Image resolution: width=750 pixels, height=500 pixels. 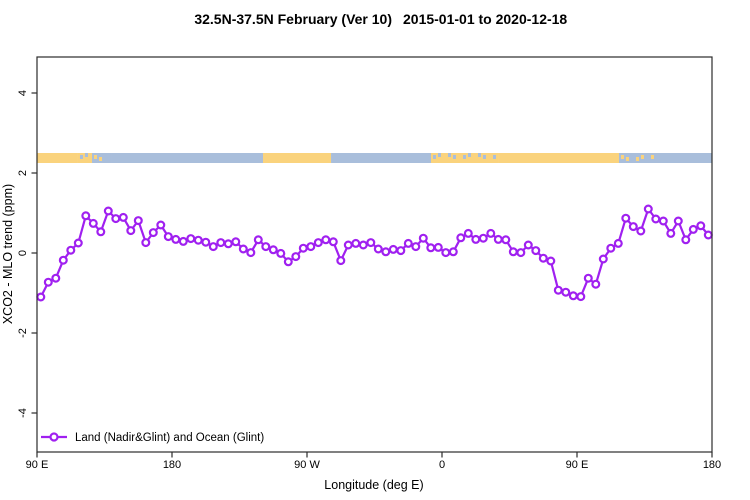 I want to click on legend-label: Land (Nadir&Glint) and Ocean (Glint), so click(x=169, y=438).